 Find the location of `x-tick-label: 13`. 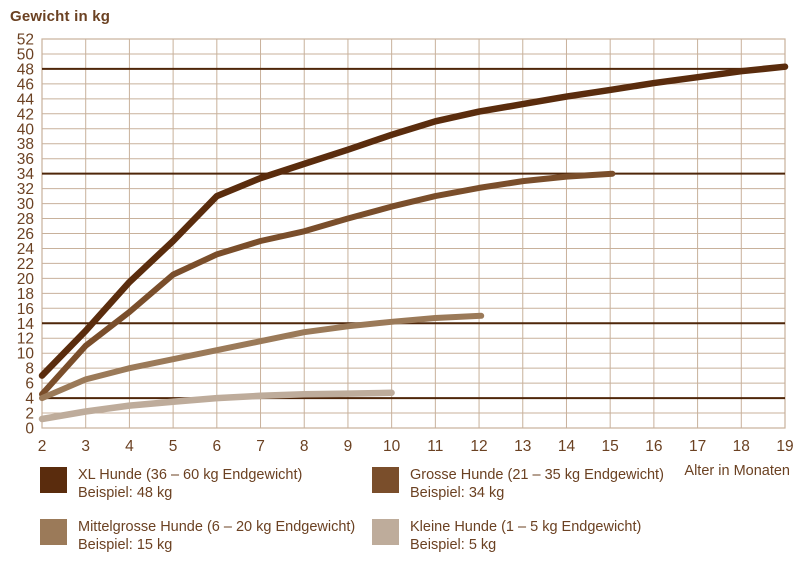

x-tick-label: 13 is located at coordinates (522, 446).